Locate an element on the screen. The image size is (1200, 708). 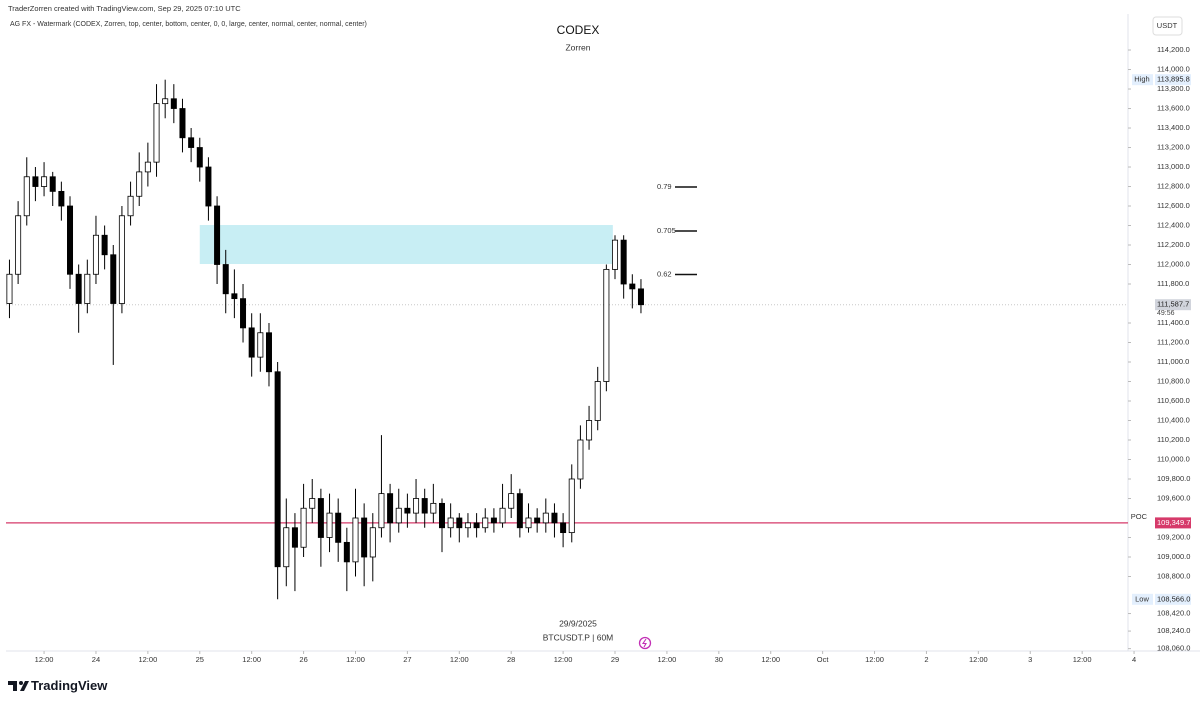
x-tick-label: 28 is located at coordinates (511, 659).